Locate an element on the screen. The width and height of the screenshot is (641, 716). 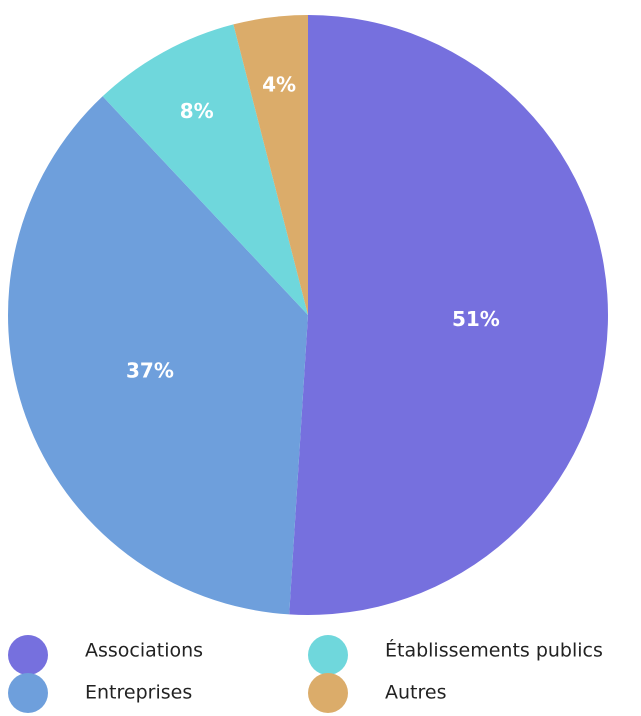
data-label: 4% is located at coordinates (279, 84).